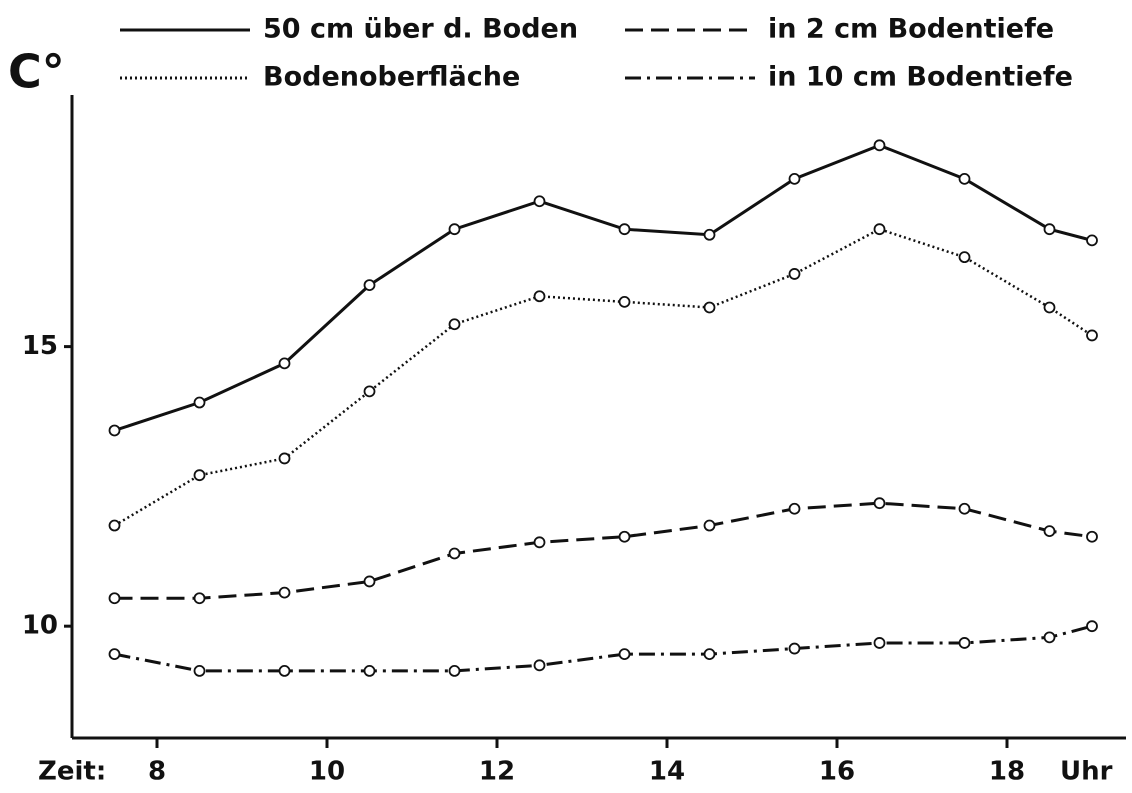 The height and width of the screenshot is (793, 1132). I want to click on x-tick-label: 18, so click(1007, 772).